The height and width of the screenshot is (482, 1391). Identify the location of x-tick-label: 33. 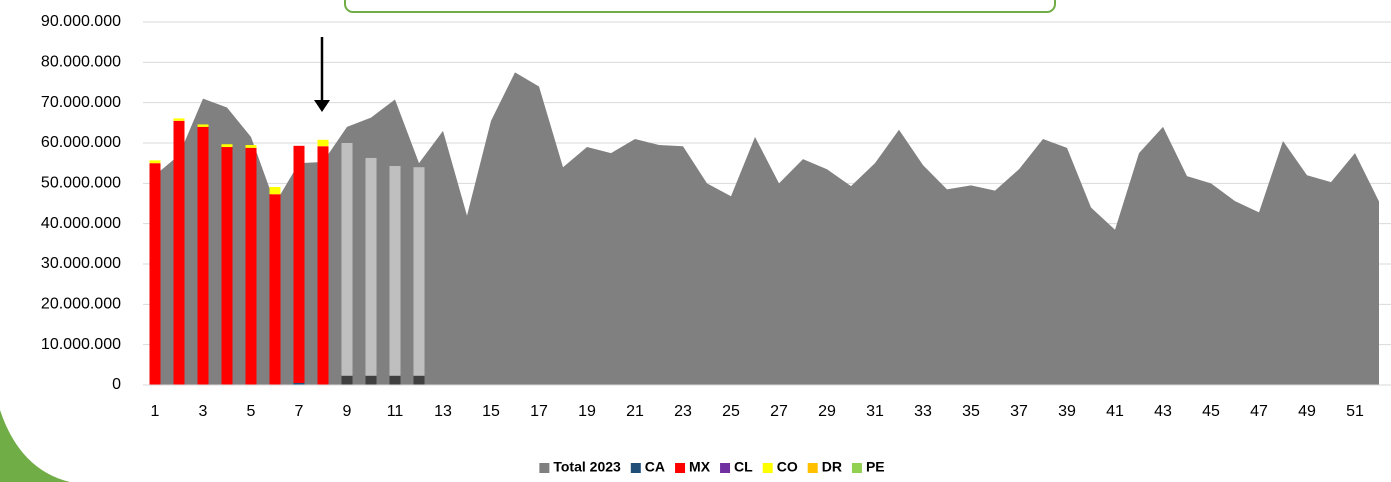
(923, 411).